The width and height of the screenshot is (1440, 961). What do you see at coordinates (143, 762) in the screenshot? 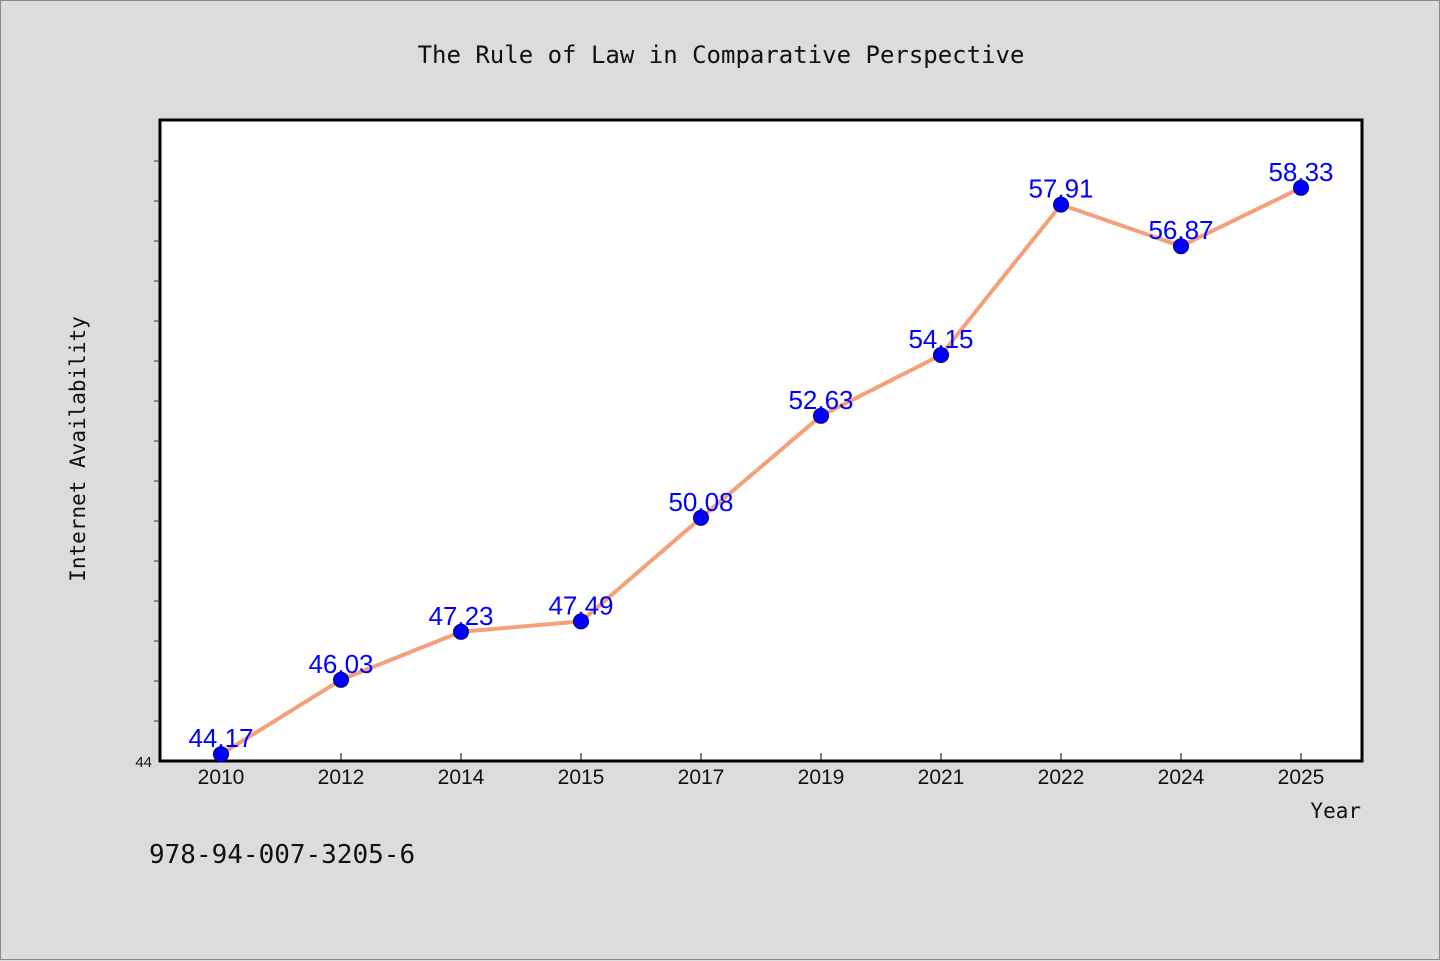
I see `y-tick-label: 44` at bounding box center [143, 762].